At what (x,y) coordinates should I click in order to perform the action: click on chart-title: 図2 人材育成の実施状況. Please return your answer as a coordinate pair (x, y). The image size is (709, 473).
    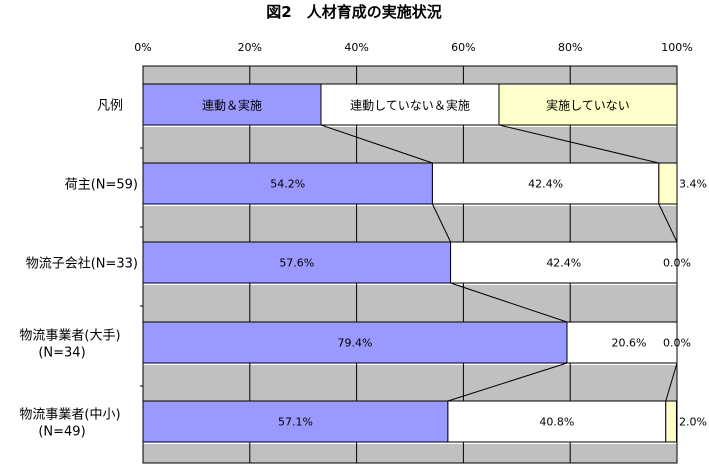
    Looking at the image, I should click on (353, 12).